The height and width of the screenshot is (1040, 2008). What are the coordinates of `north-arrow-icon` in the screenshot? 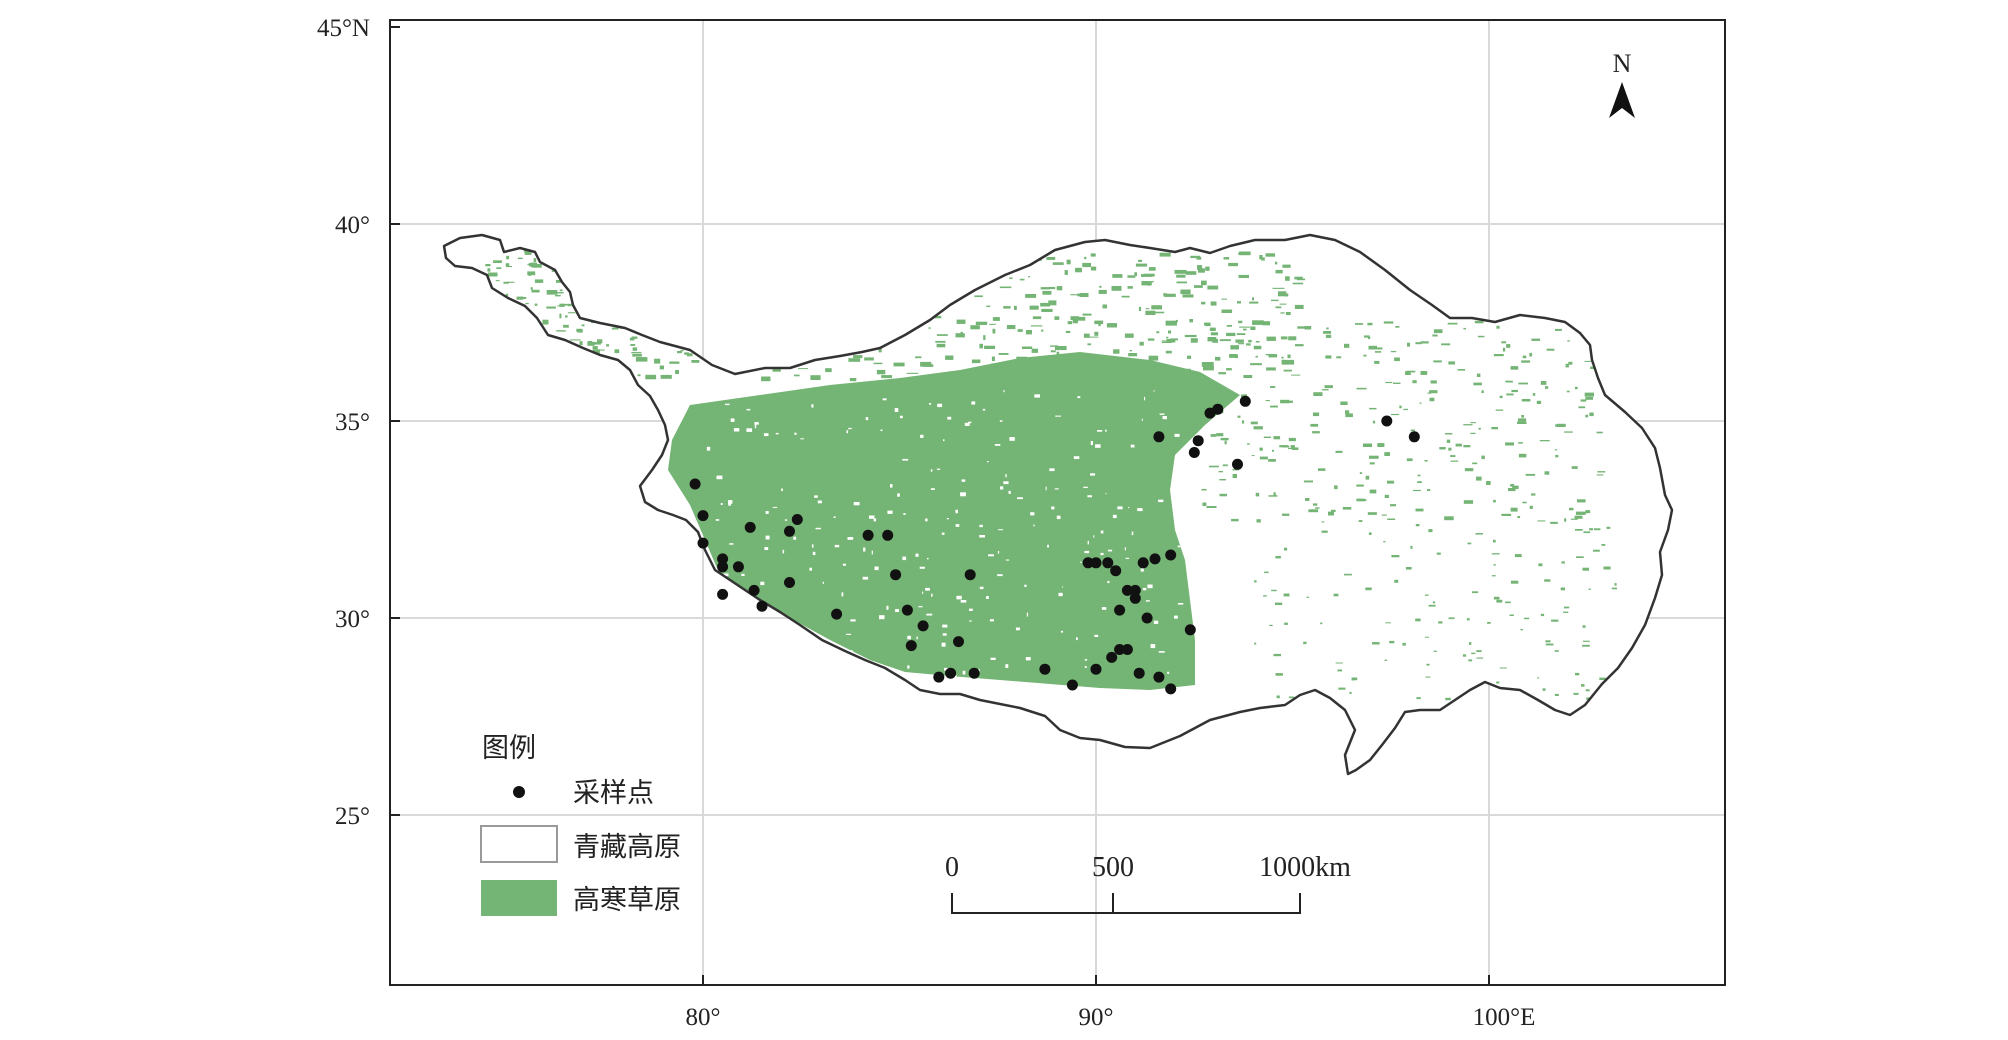 It's located at (1622, 100).